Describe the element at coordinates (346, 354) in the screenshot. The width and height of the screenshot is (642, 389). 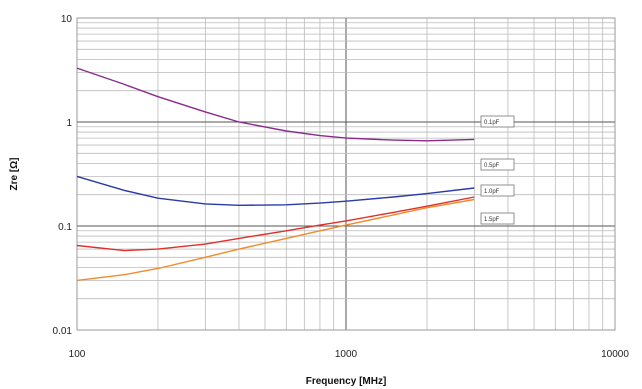
I see `x-tick-label: 1000` at that location.